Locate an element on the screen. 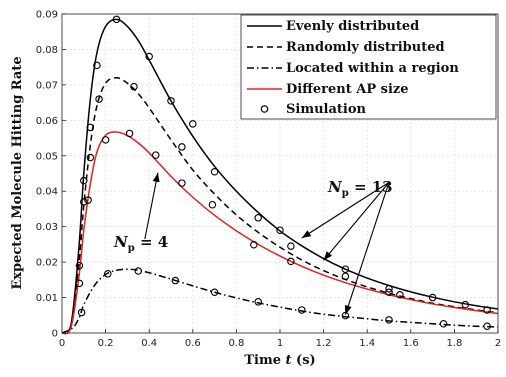 The height and width of the screenshot is (377, 506). y-tick: 0.02 is located at coordinates (51, 263).